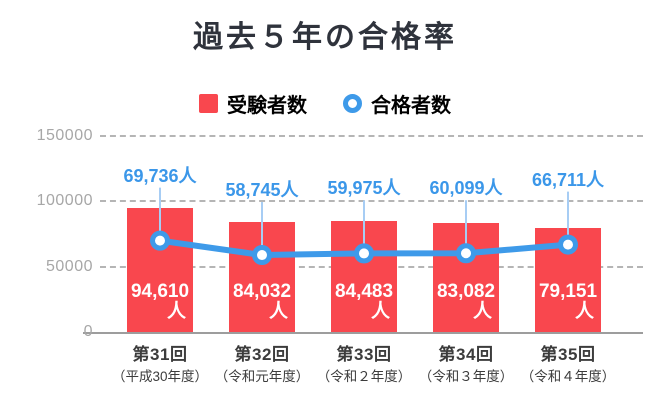  I want to click on x-axis-category: 第31回 （平成30年度）, so click(160, 364).